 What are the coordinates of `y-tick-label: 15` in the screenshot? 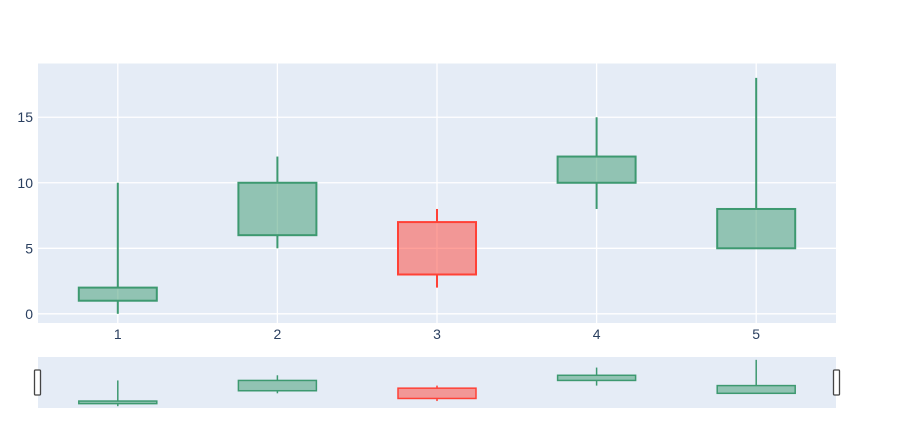 It's located at (25, 117).